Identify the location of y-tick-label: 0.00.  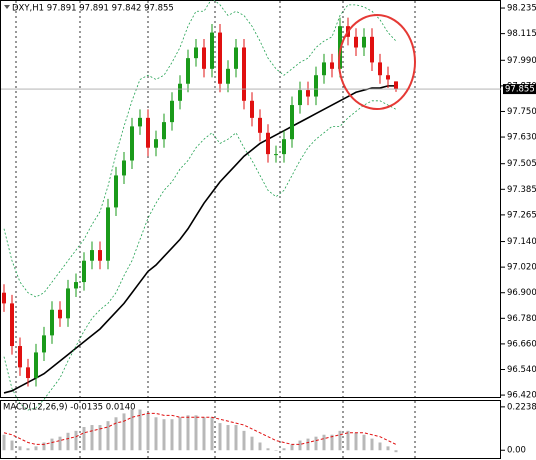
(516, 451).